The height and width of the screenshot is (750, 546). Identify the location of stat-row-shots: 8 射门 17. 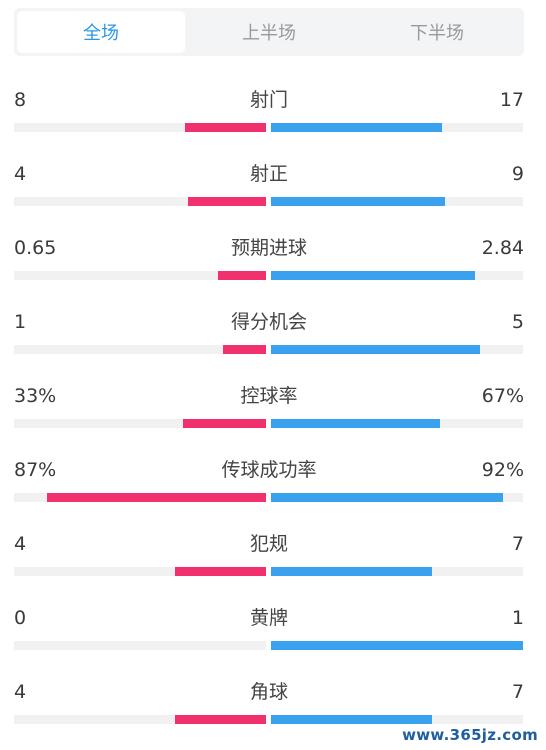
(273, 111).